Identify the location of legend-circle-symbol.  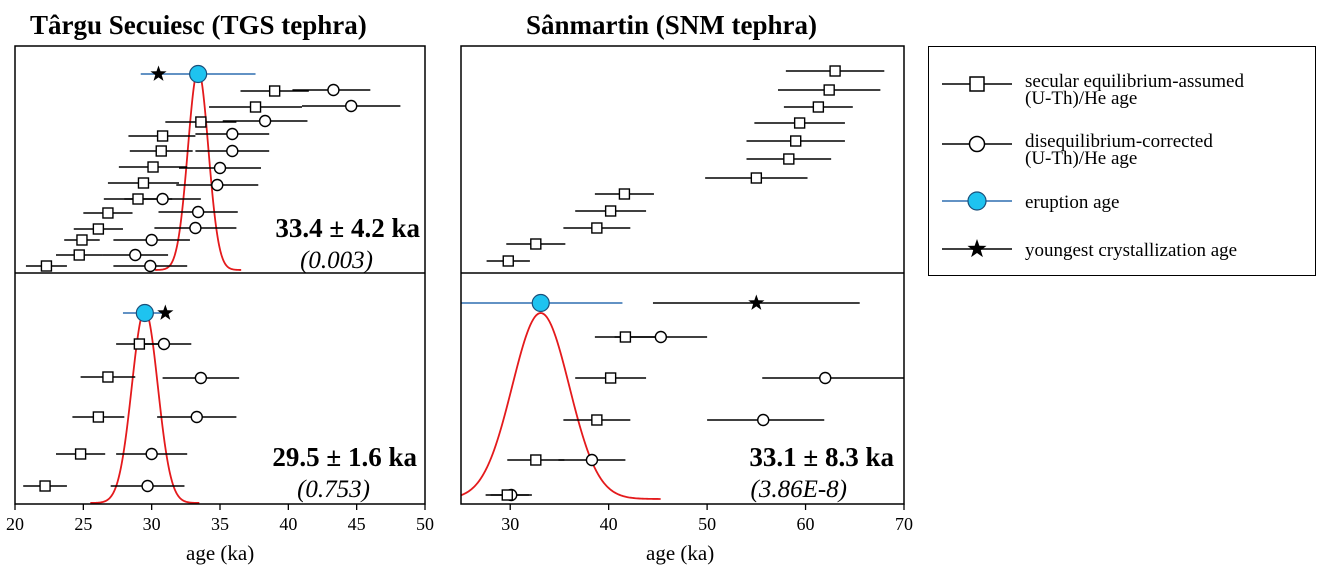
(977, 144).